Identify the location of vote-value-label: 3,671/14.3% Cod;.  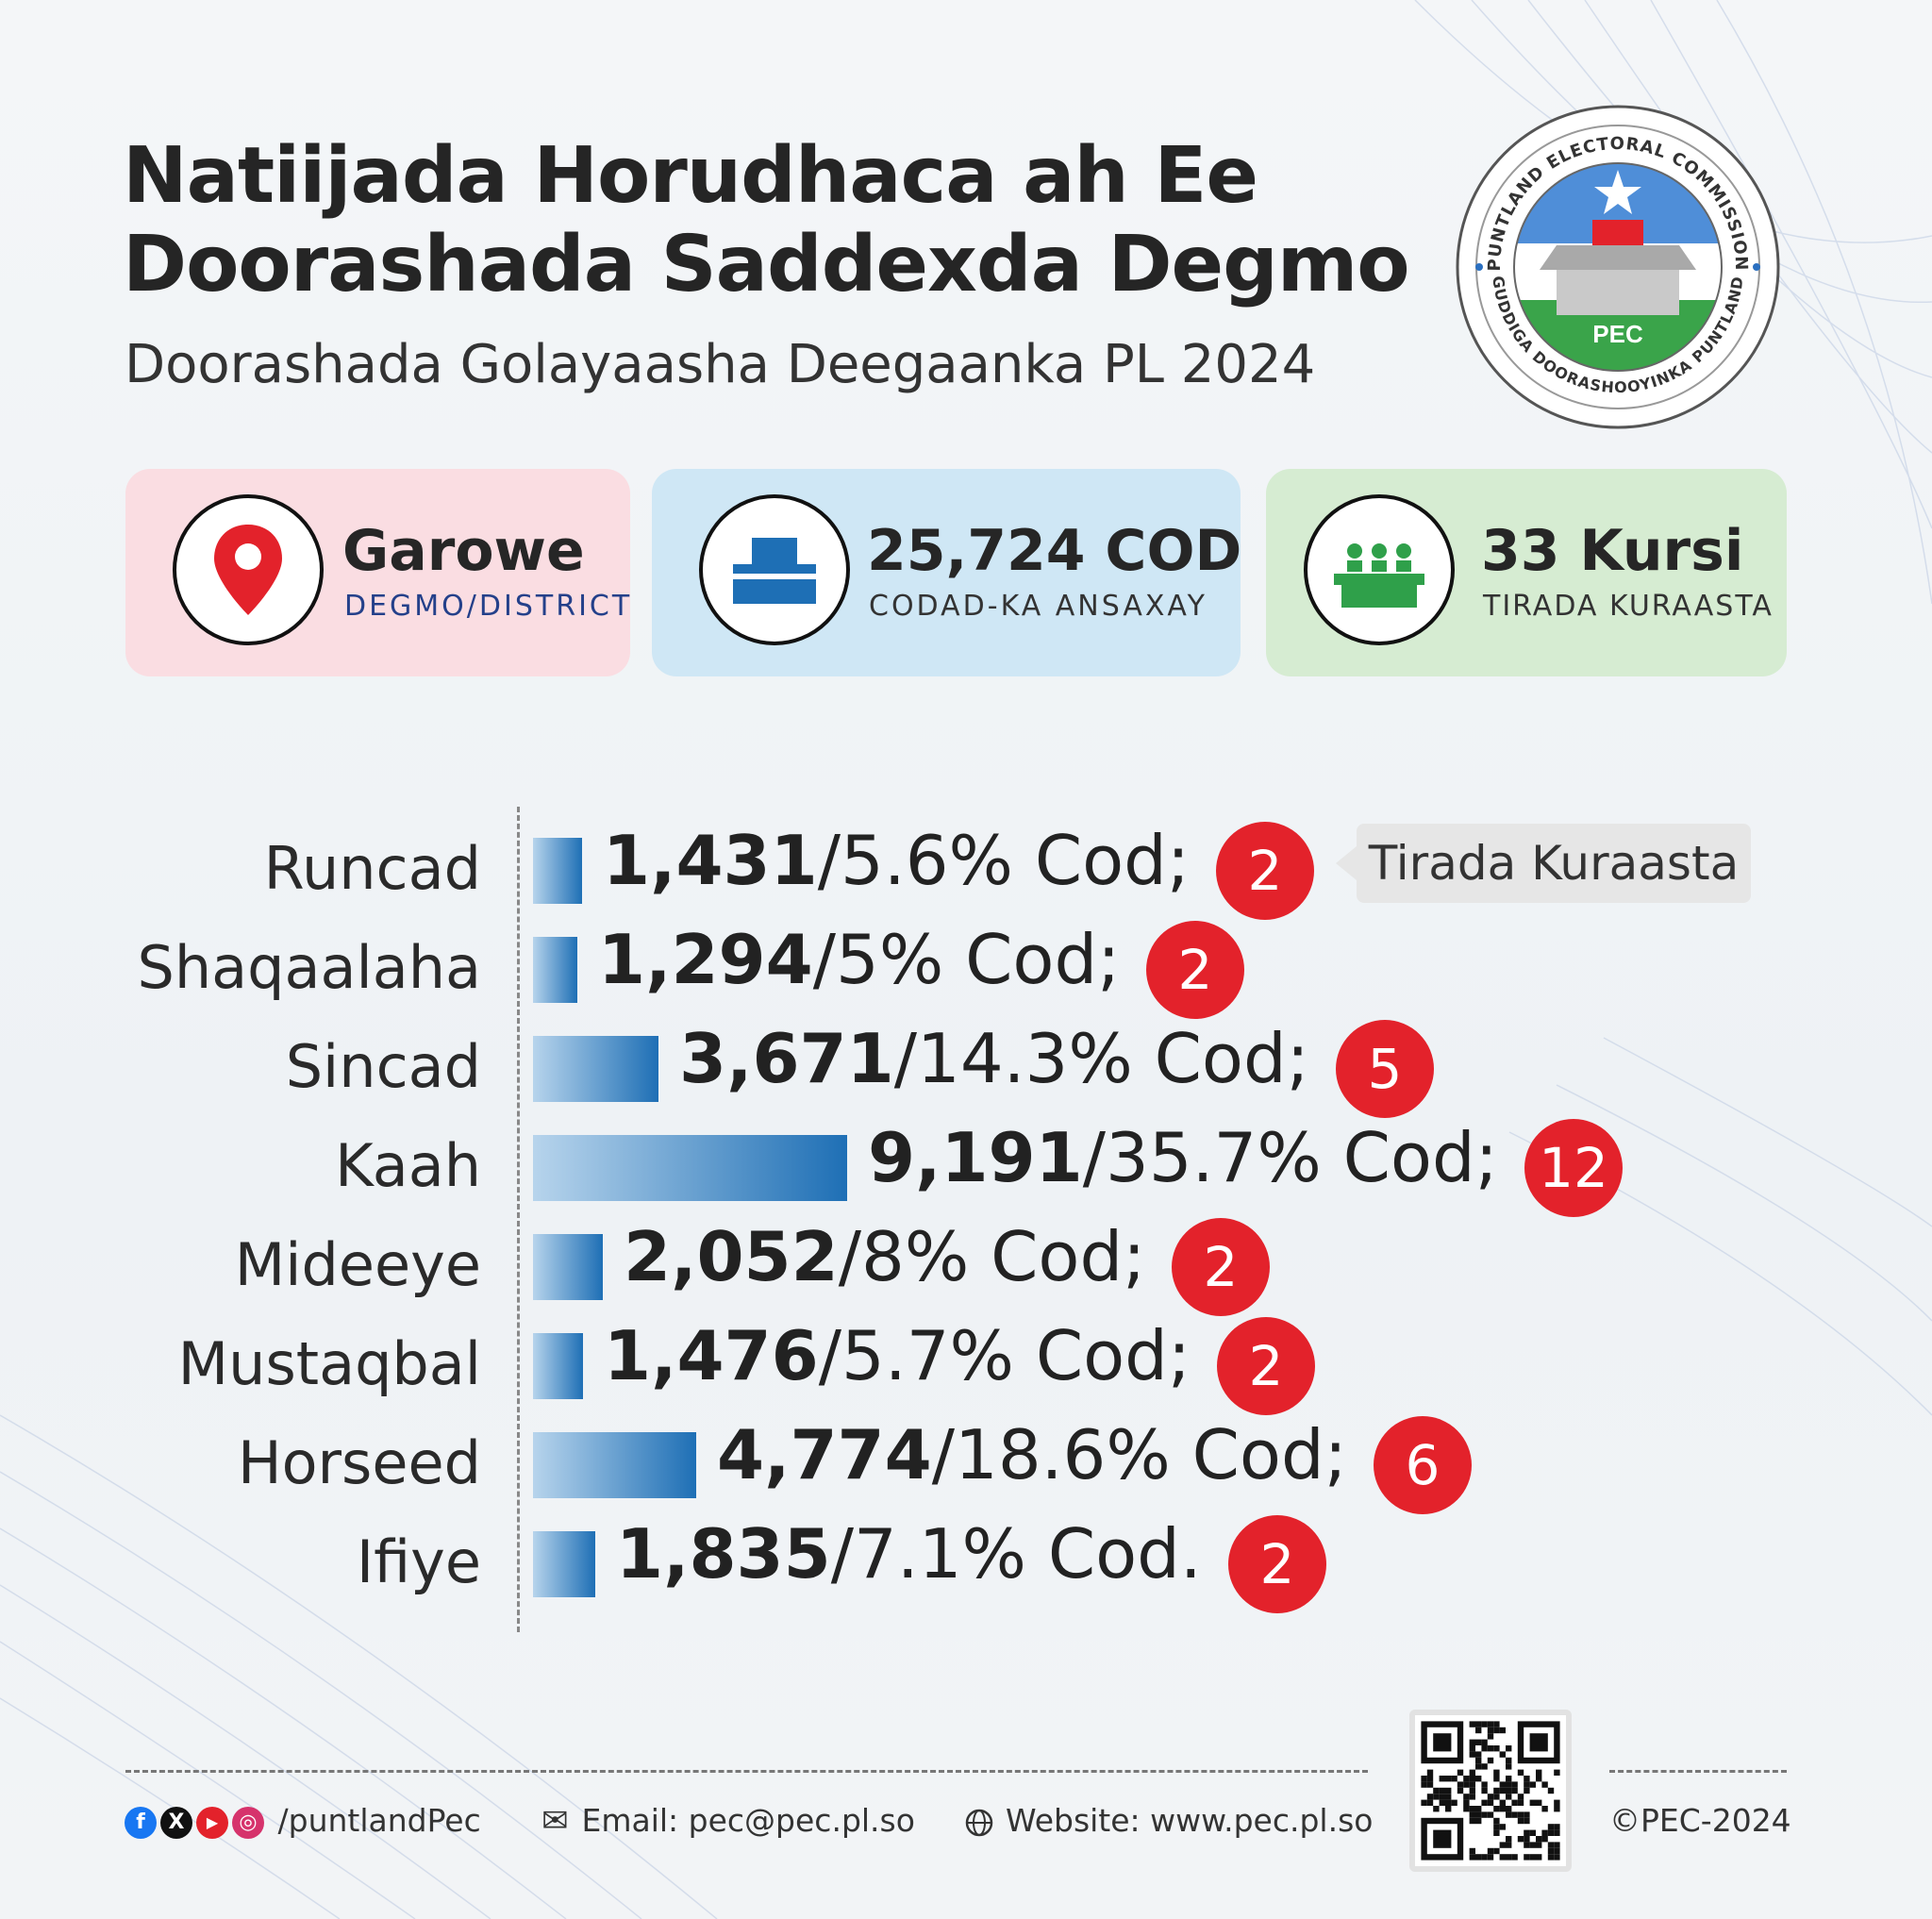
(994, 1058).